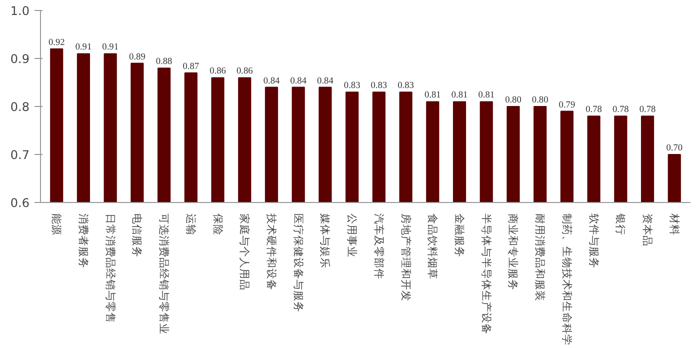  Describe the element at coordinates (191, 67) in the screenshot. I see `data-label: 0.87` at that location.